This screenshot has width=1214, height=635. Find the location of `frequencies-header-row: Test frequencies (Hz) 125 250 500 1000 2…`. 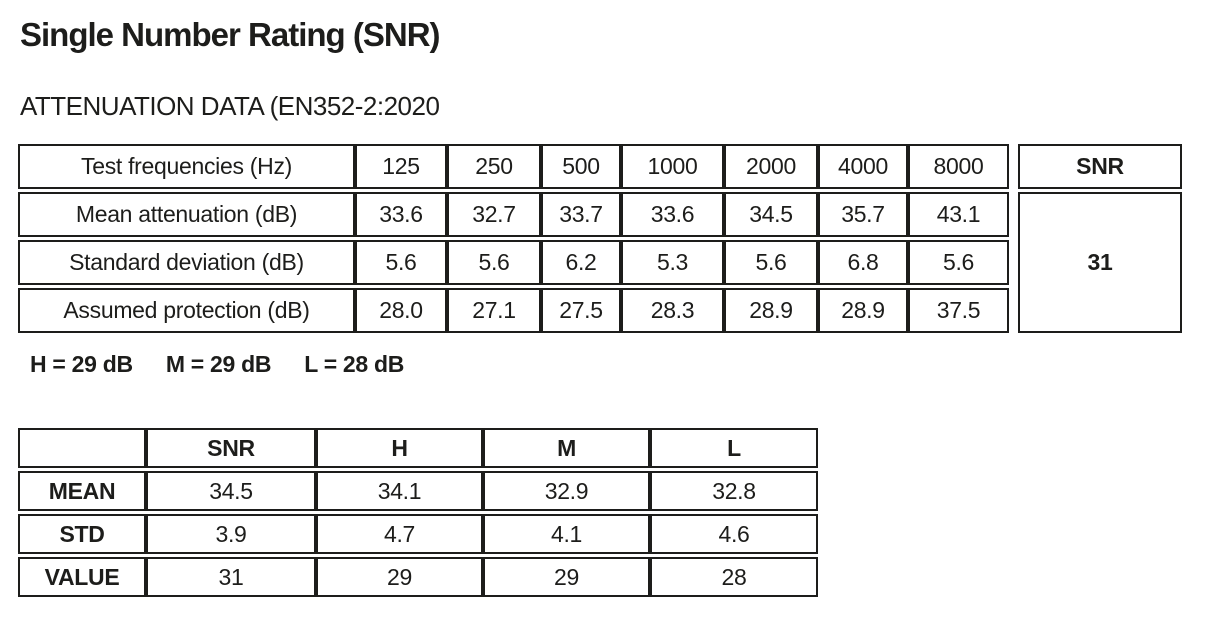

frequencies-header-row: Test frequencies (Hz) 125 250 500 1000 2… is located at coordinates (513, 166).